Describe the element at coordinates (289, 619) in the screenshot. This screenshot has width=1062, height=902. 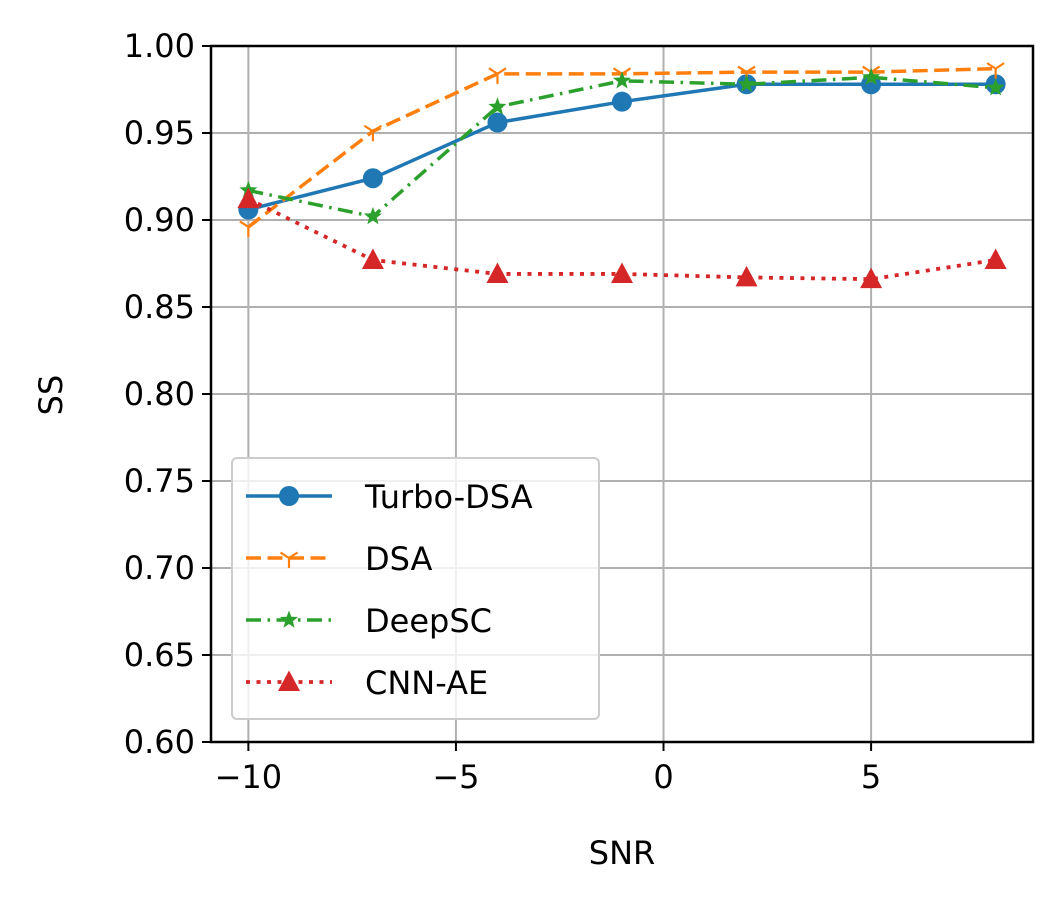
I see `deepsc-legend-marker` at that location.